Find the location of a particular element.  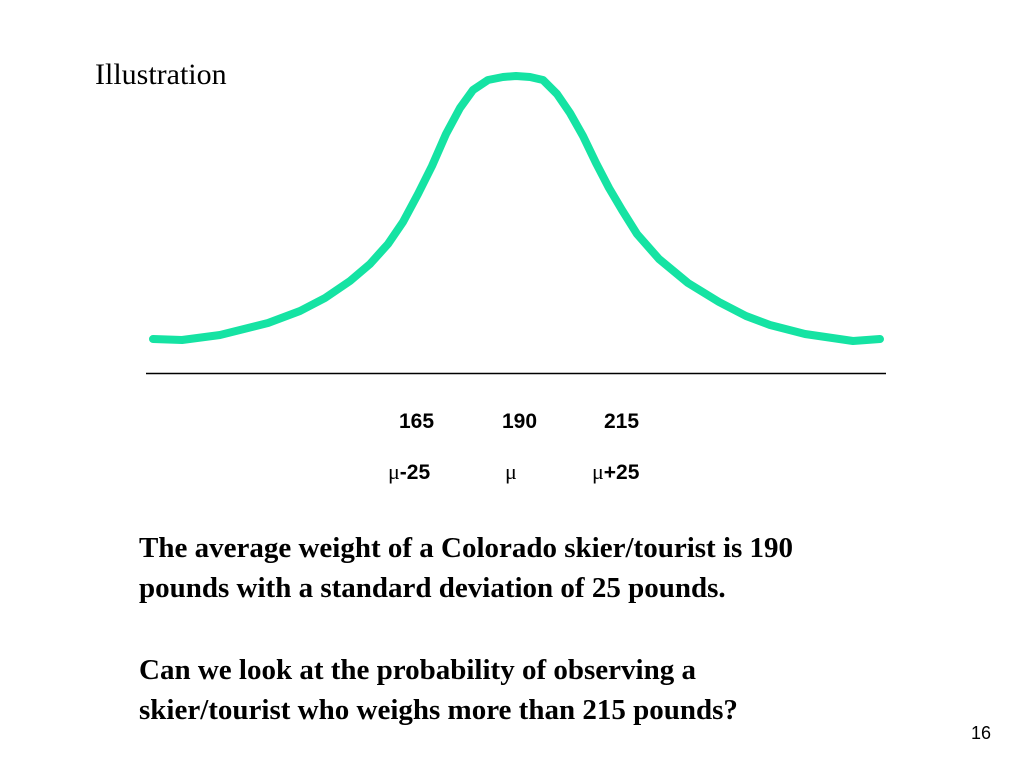

label-mu-minus-25: μ-25 is located at coordinates (409, 472).